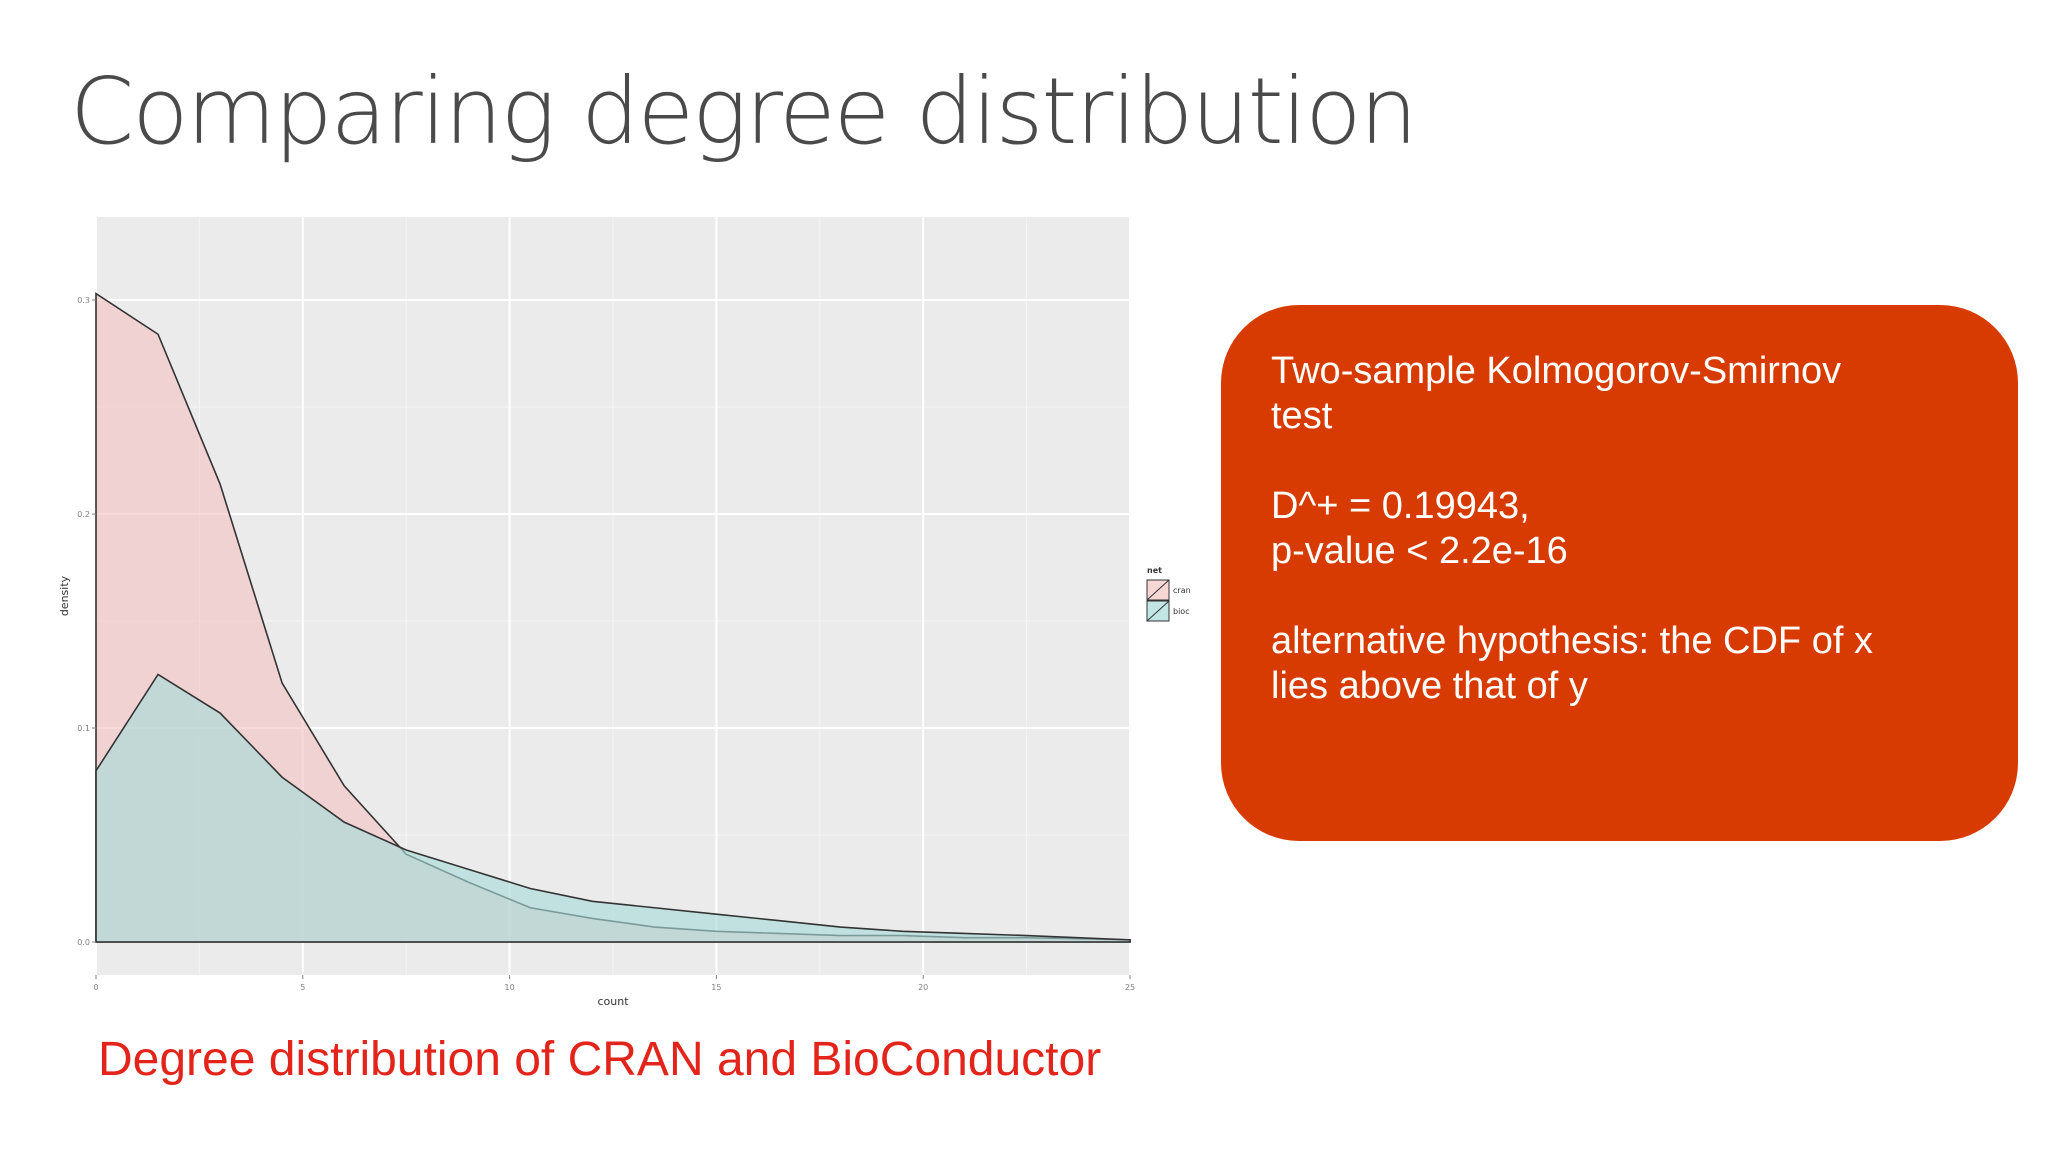 The height and width of the screenshot is (1152, 2048). What do you see at coordinates (1302, 416) in the screenshot?
I see `callout-line: test` at bounding box center [1302, 416].